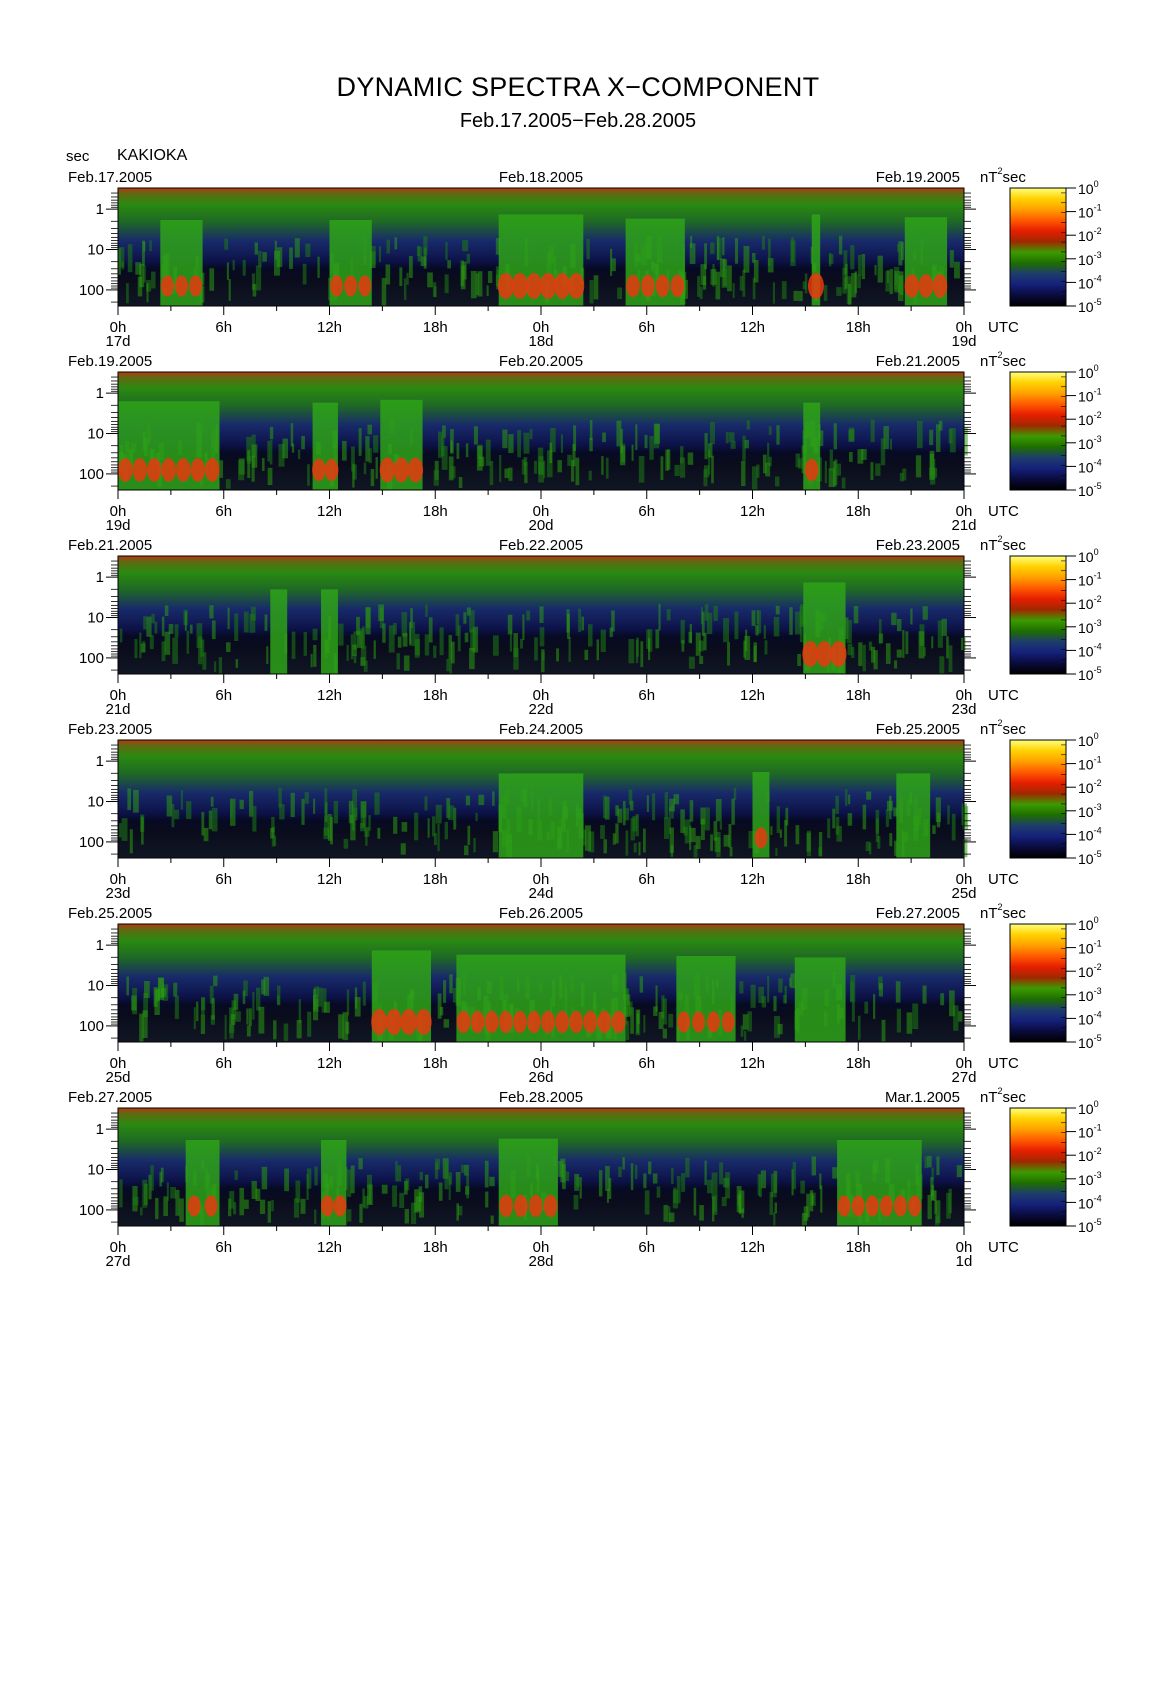 The image size is (1156, 1704). What do you see at coordinates (117, 341) in the screenshot?
I see `day-label-left: 17d` at bounding box center [117, 341].